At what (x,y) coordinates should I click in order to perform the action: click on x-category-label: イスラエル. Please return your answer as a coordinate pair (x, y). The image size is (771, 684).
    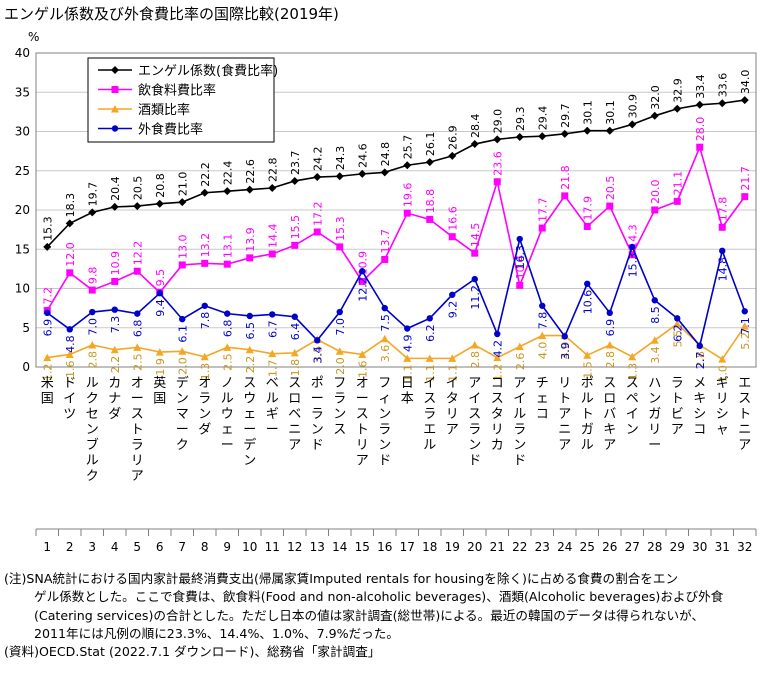
    Looking at the image, I should click on (429, 414).